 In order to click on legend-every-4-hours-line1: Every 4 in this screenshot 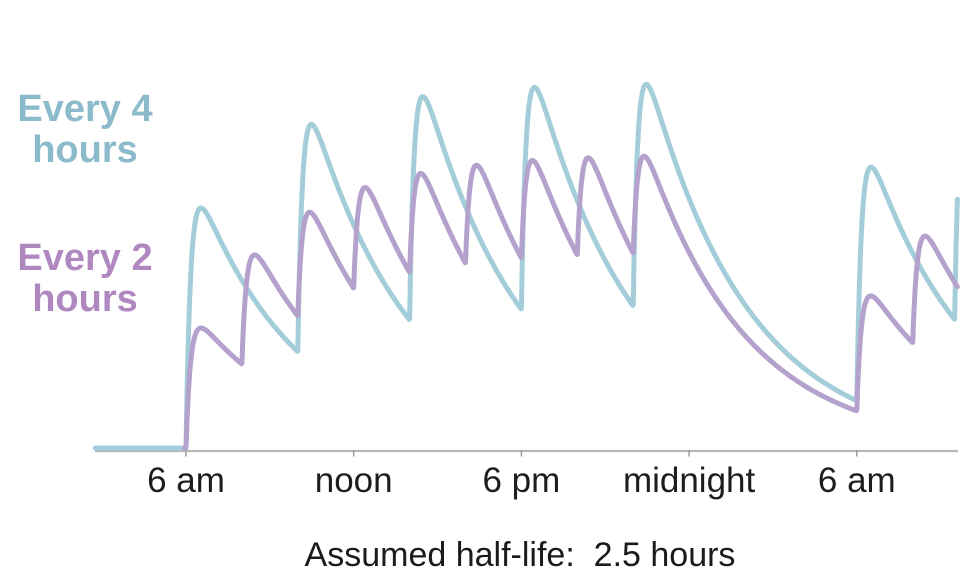, I will do `click(85, 109)`.